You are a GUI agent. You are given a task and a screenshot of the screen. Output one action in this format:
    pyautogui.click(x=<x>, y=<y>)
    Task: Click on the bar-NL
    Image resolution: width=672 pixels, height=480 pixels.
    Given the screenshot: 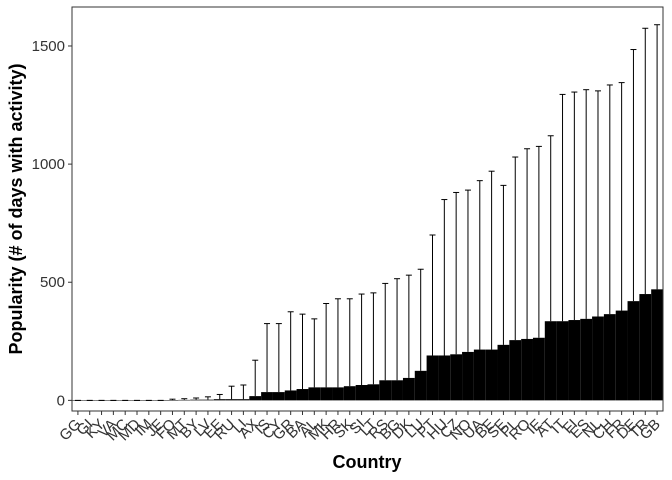 What is the action you would take?
    pyautogui.click(x=598, y=358)
    